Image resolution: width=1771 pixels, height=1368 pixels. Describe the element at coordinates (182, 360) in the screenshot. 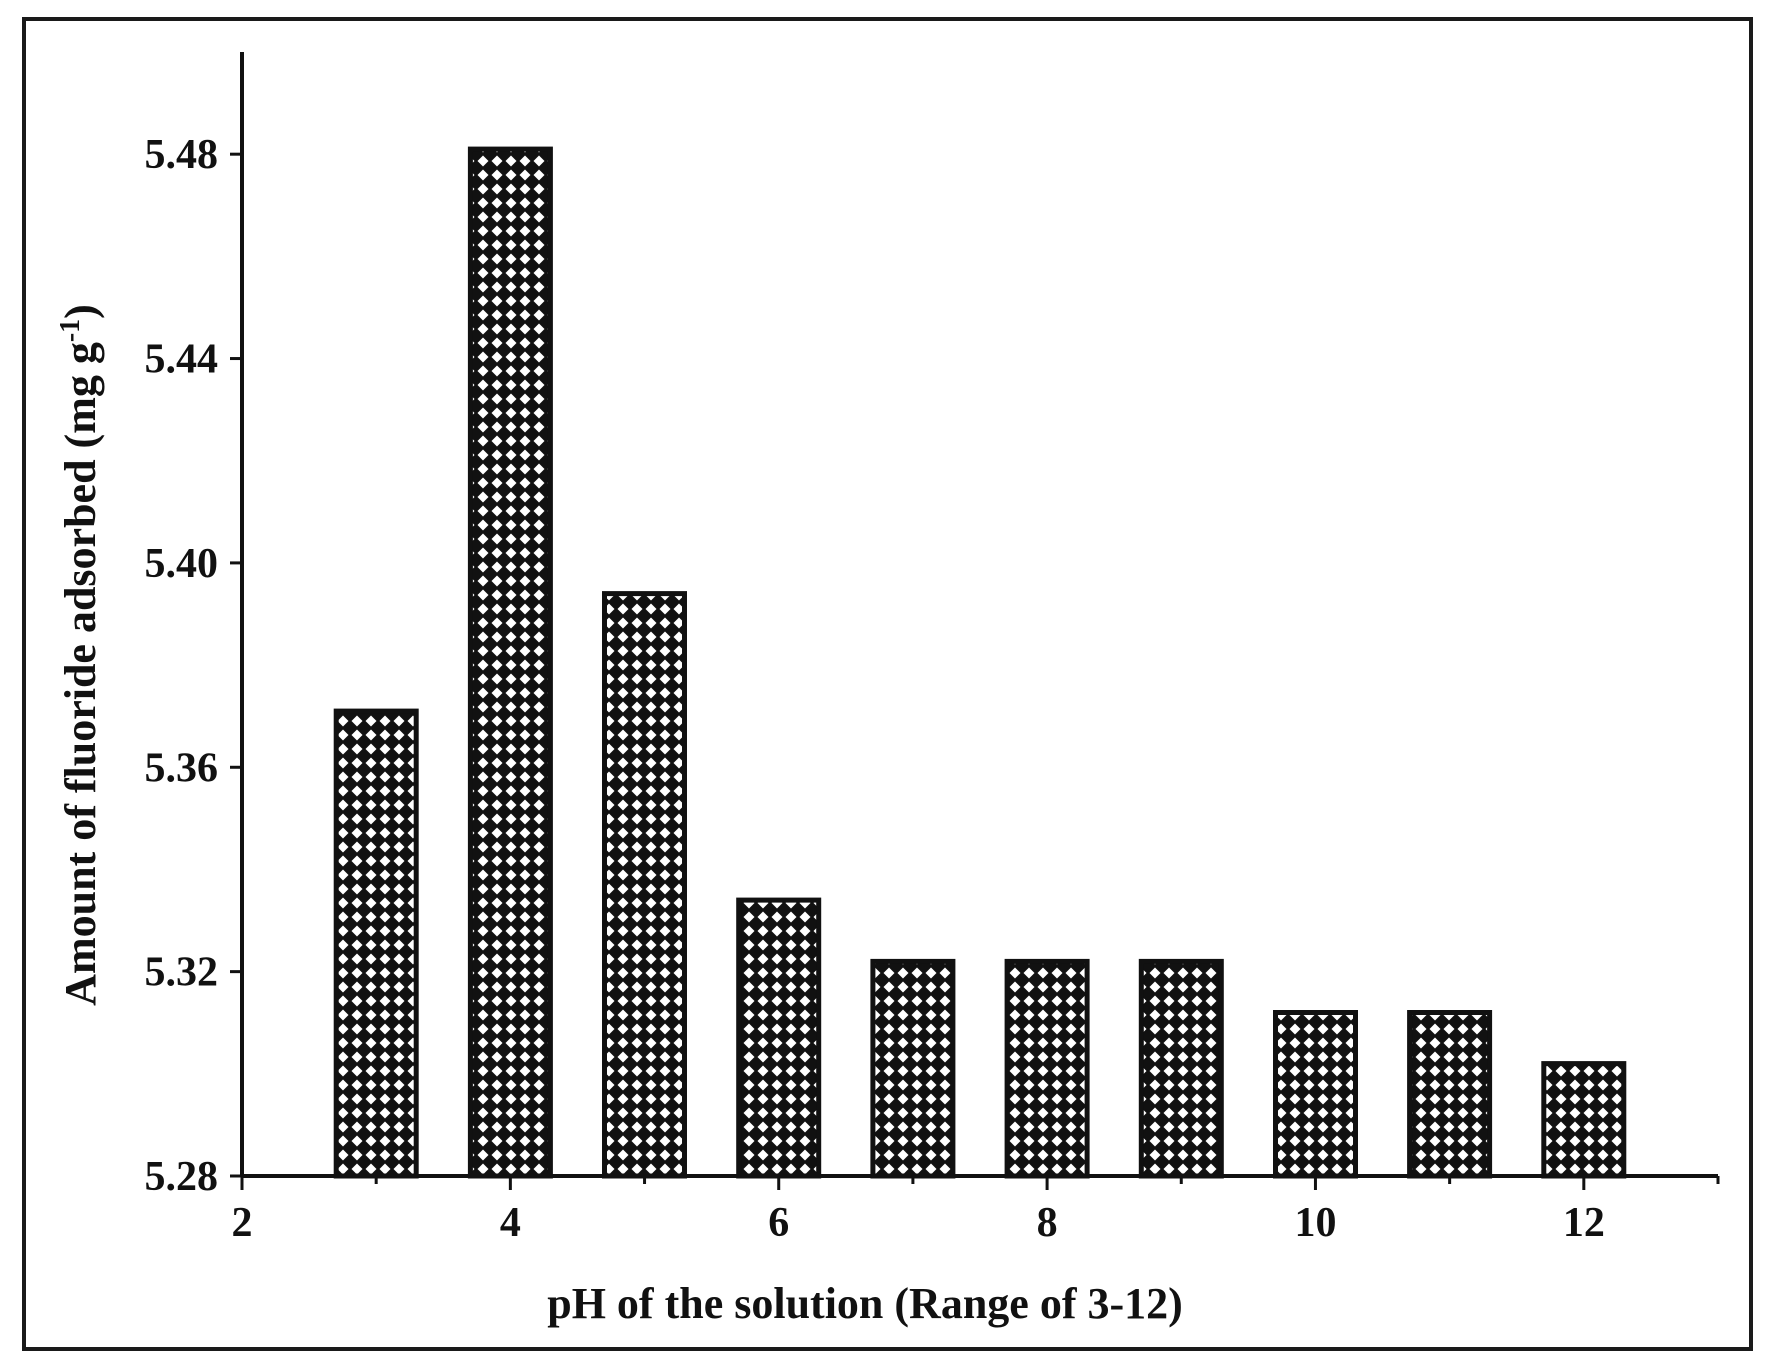

I see `y-tick-label: 5.44` at that location.